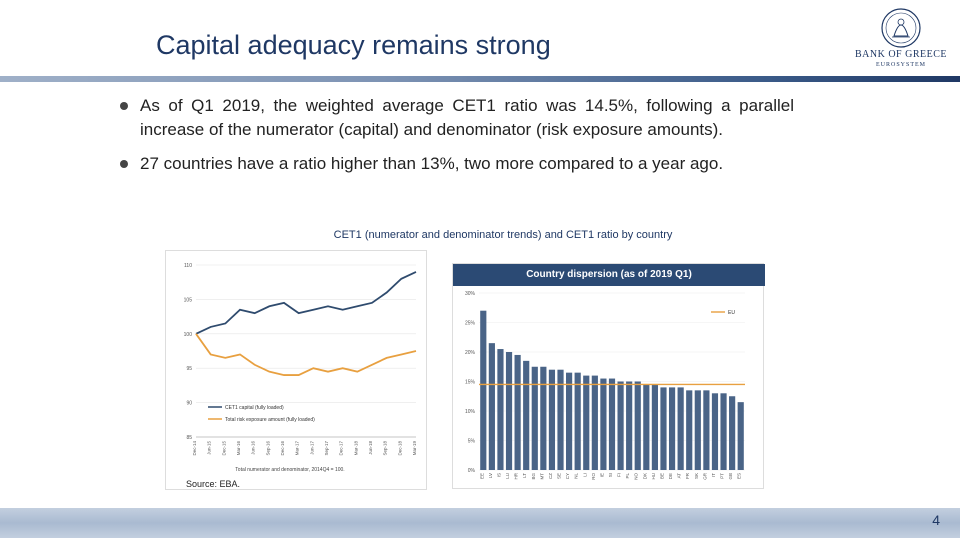  What do you see at coordinates (713, 475) in the screenshot?
I see `x-tick-label: IT` at bounding box center [713, 475].